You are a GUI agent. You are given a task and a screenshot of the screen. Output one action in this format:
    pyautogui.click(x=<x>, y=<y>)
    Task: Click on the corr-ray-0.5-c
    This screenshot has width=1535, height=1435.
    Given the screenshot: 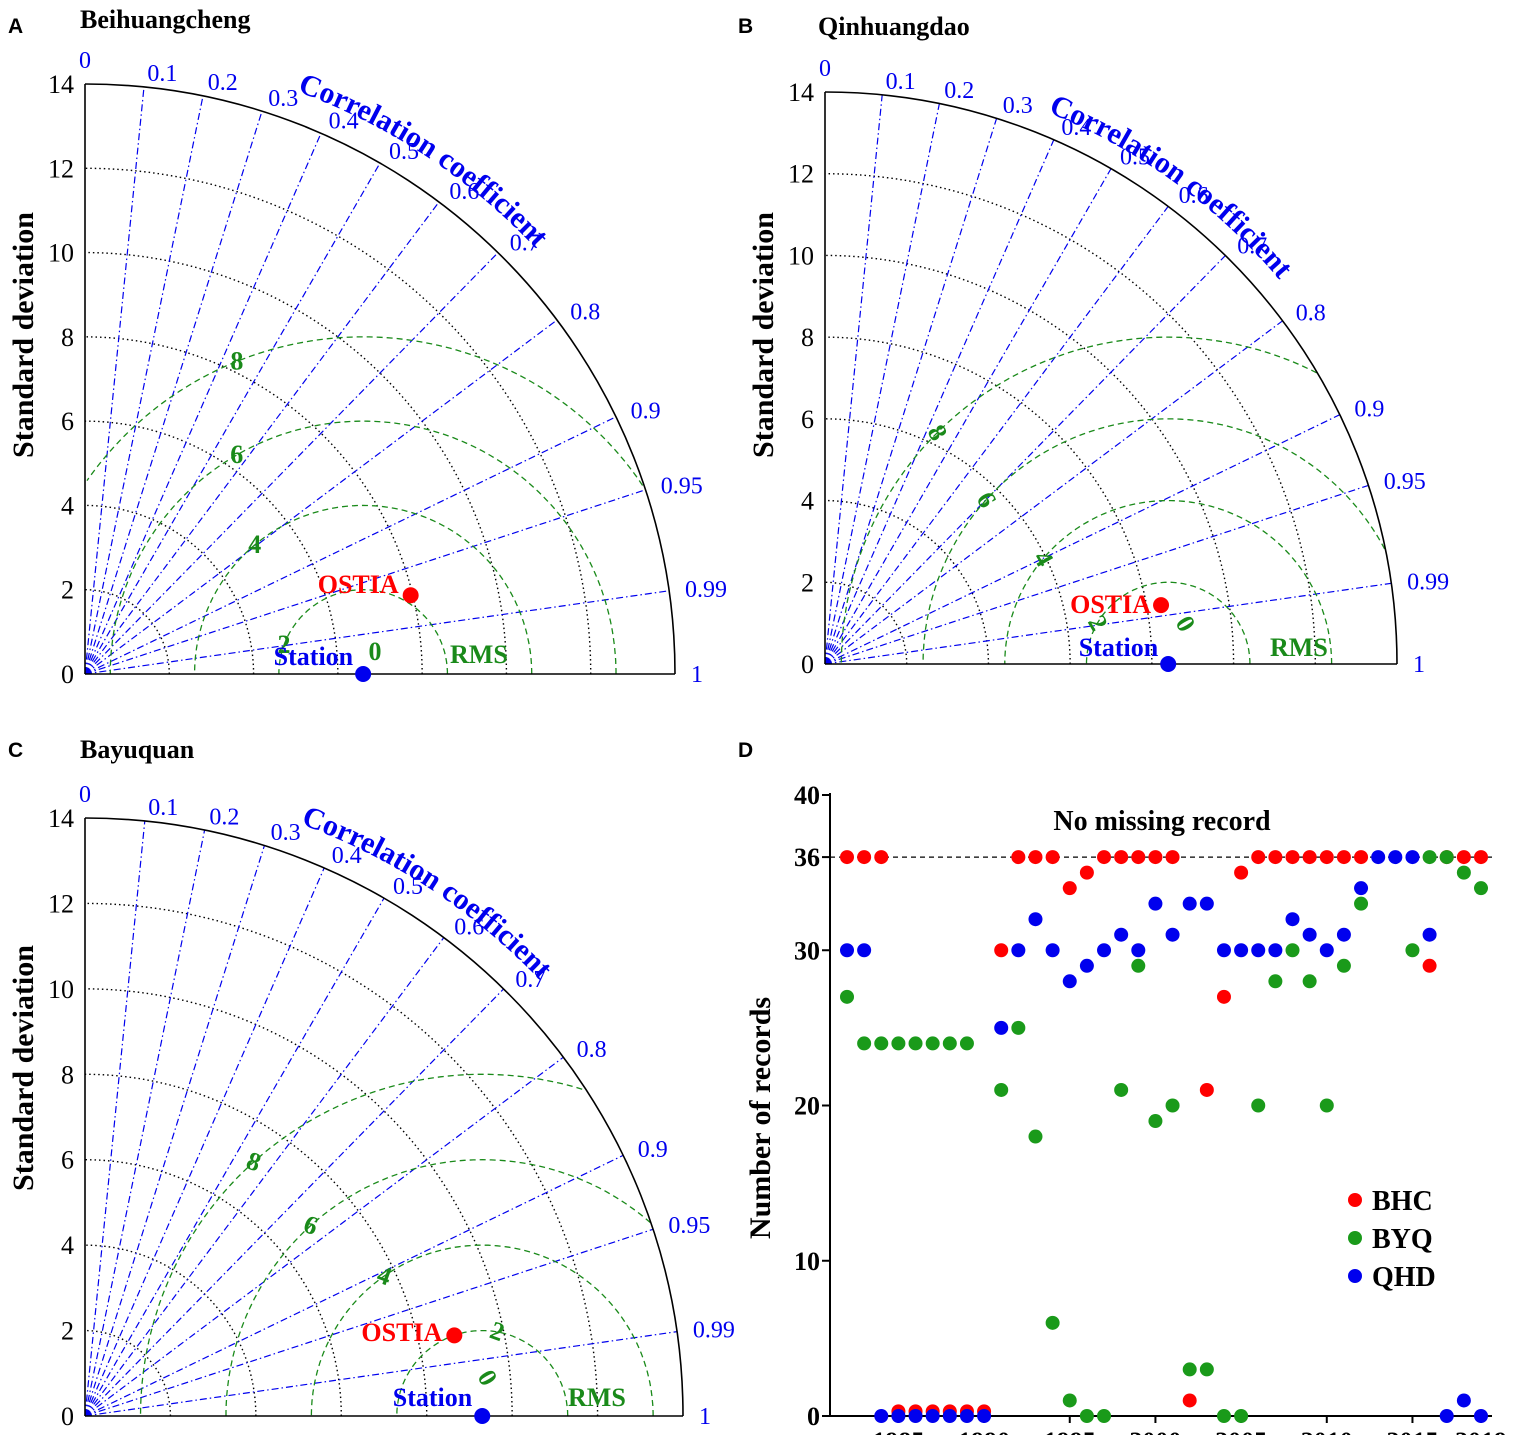 What is the action you would take?
    pyautogui.click(x=234, y=1157)
    